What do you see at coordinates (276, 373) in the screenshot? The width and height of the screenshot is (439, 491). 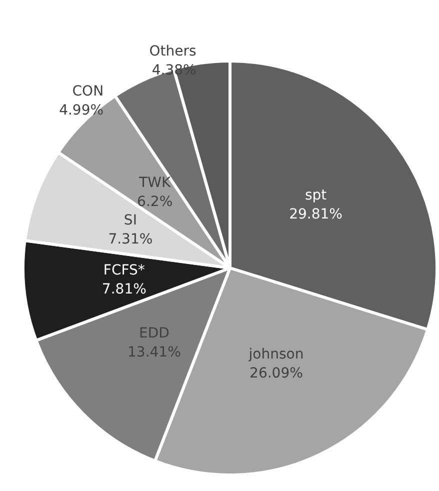 I see `data-label: 26.09%` at bounding box center [276, 373].